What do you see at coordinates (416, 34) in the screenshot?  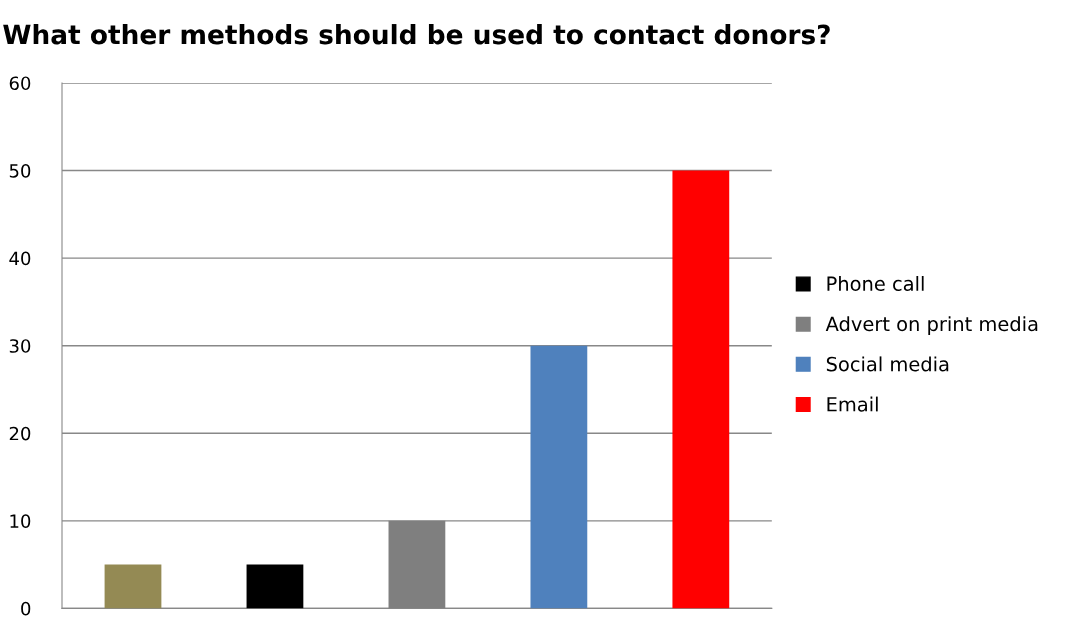 I see `chart-title: What other methods should be used to contact donors?` at bounding box center [416, 34].